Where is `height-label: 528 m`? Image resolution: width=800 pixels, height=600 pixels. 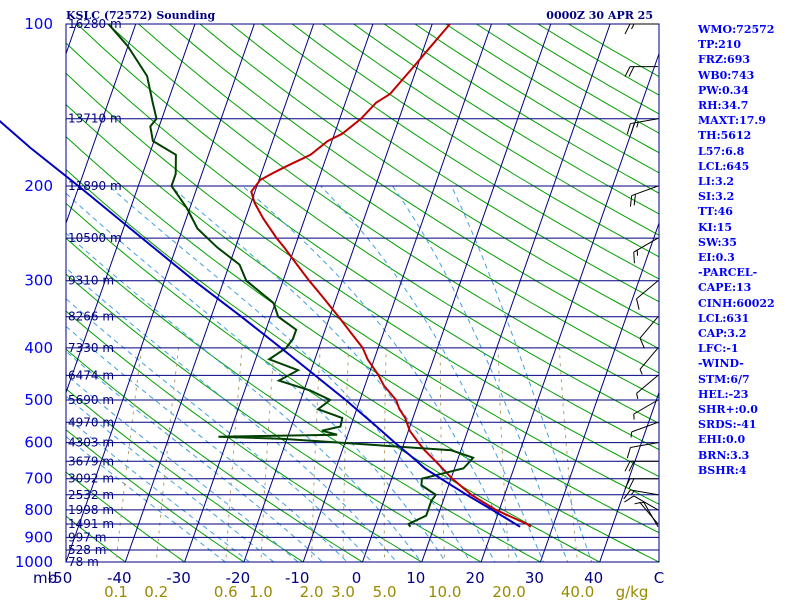 height-label: 528 m is located at coordinates (87, 550).